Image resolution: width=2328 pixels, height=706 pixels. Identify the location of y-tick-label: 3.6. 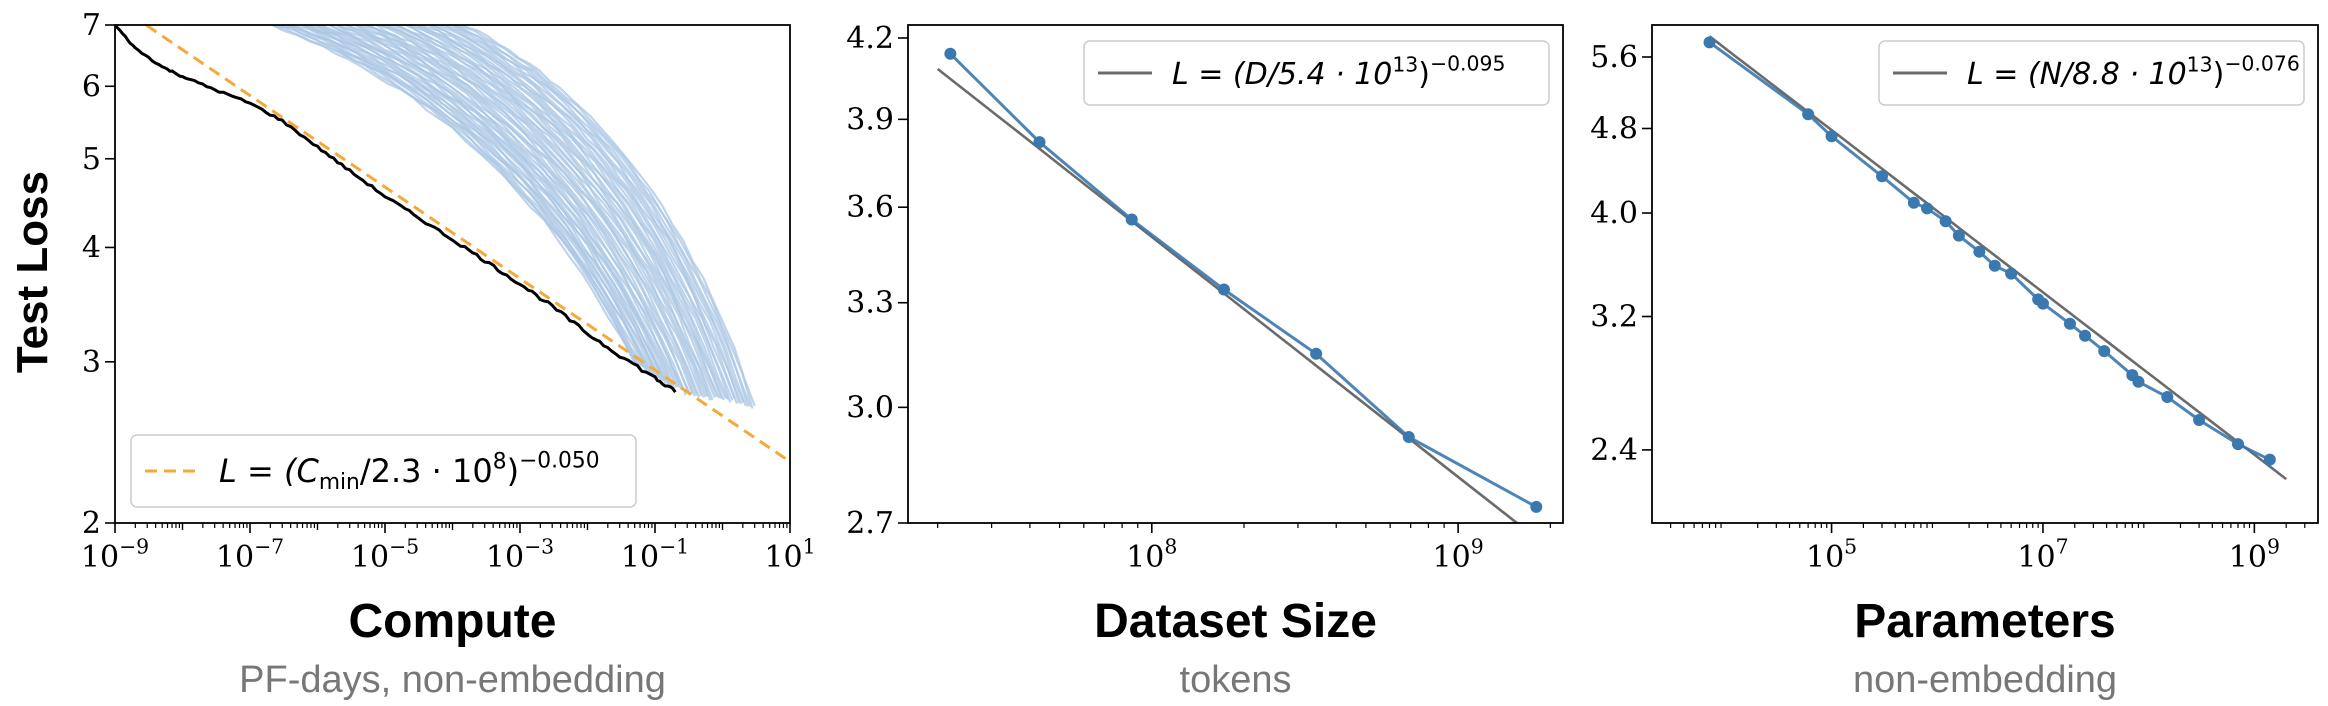
(870, 207).